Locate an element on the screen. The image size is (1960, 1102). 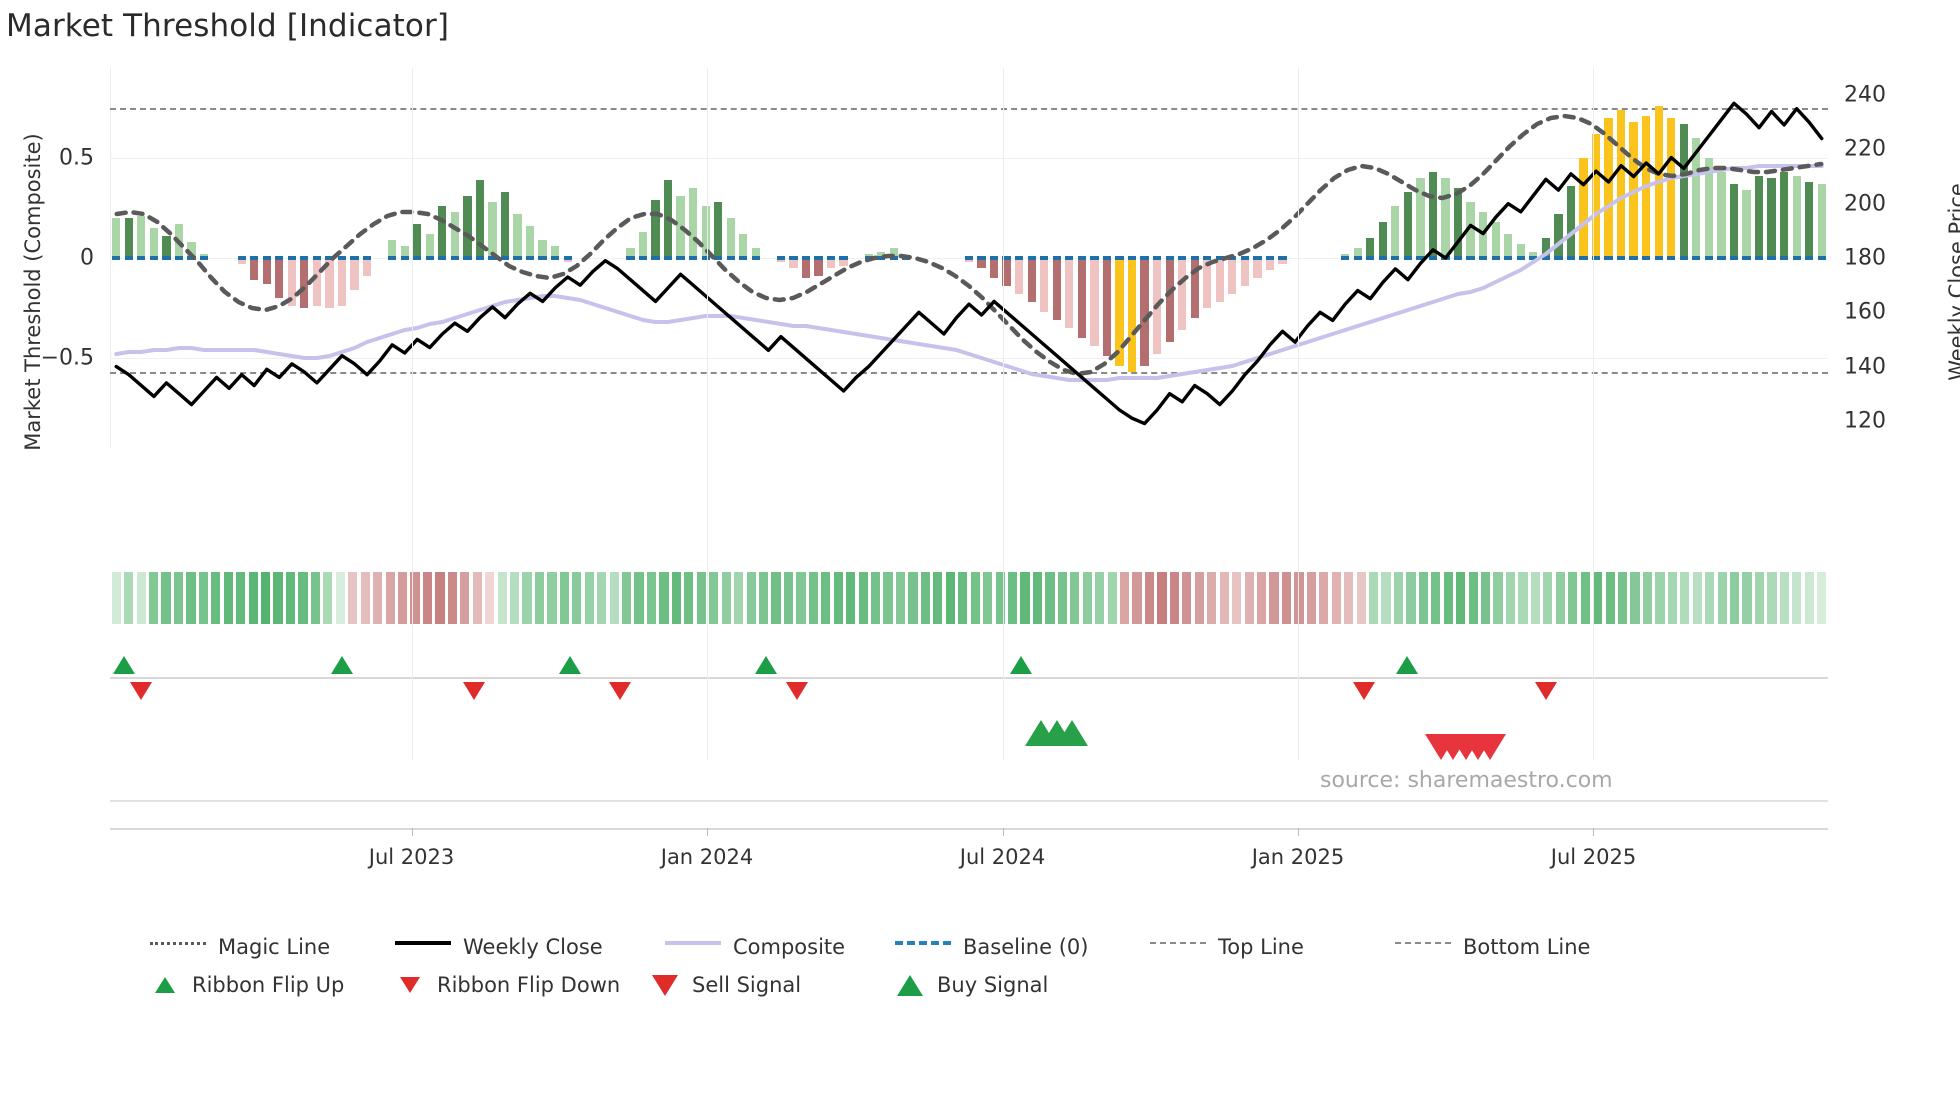
legend-item: Baseline (0) is located at coordinates (991, 947).